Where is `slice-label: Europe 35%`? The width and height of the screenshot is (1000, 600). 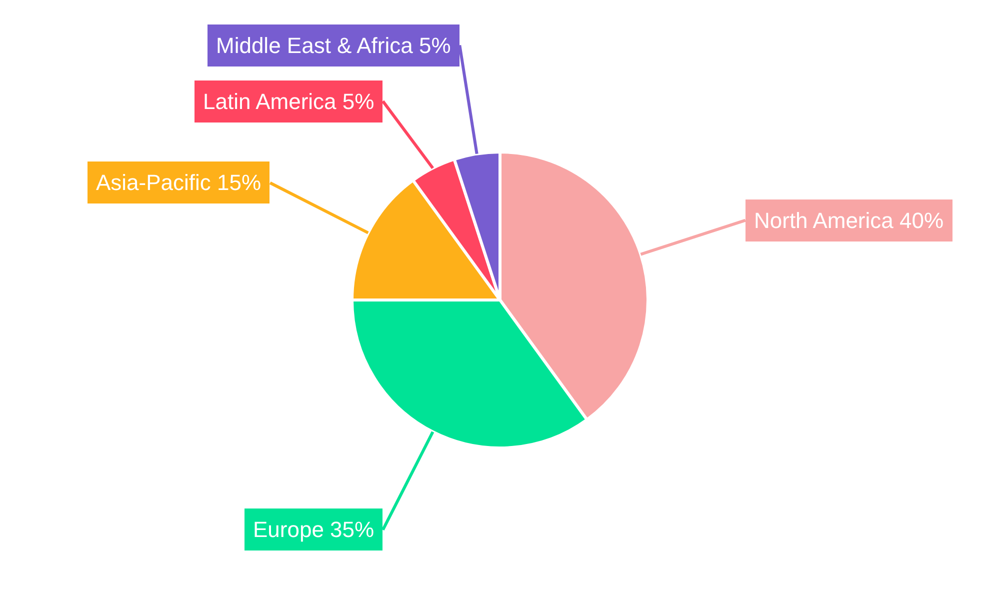
slice-label: Europe 35% is located at coordinates (313, 529).